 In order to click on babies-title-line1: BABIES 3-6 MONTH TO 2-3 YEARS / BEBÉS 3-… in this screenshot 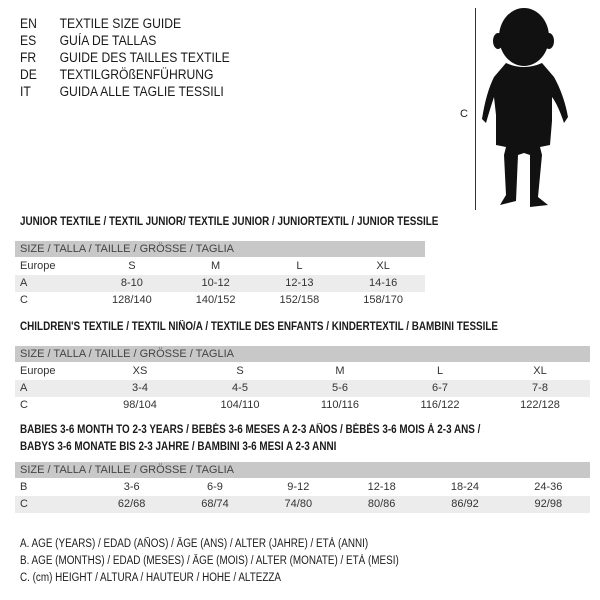, I will do `click(250, 430)`.